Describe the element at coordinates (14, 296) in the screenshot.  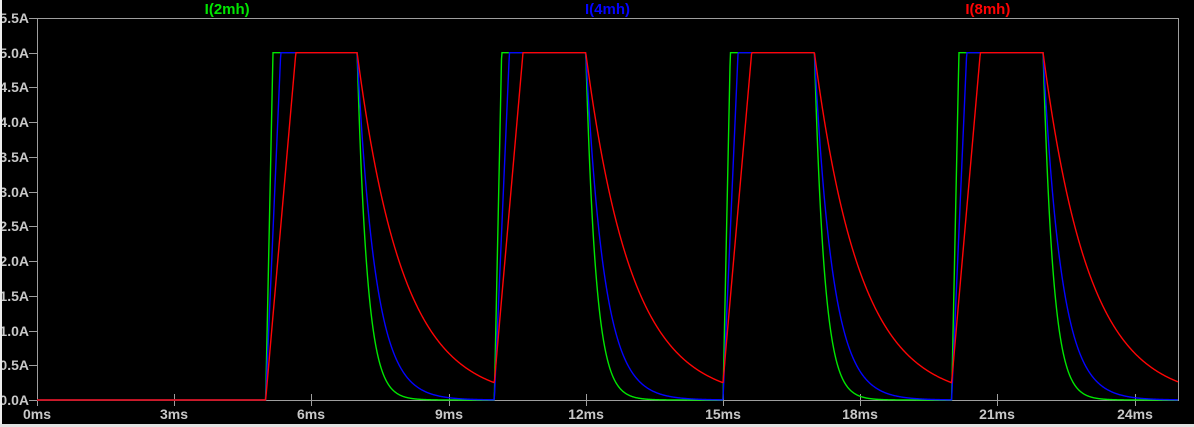
I see `y-tick-label: 1.5A` at that location.